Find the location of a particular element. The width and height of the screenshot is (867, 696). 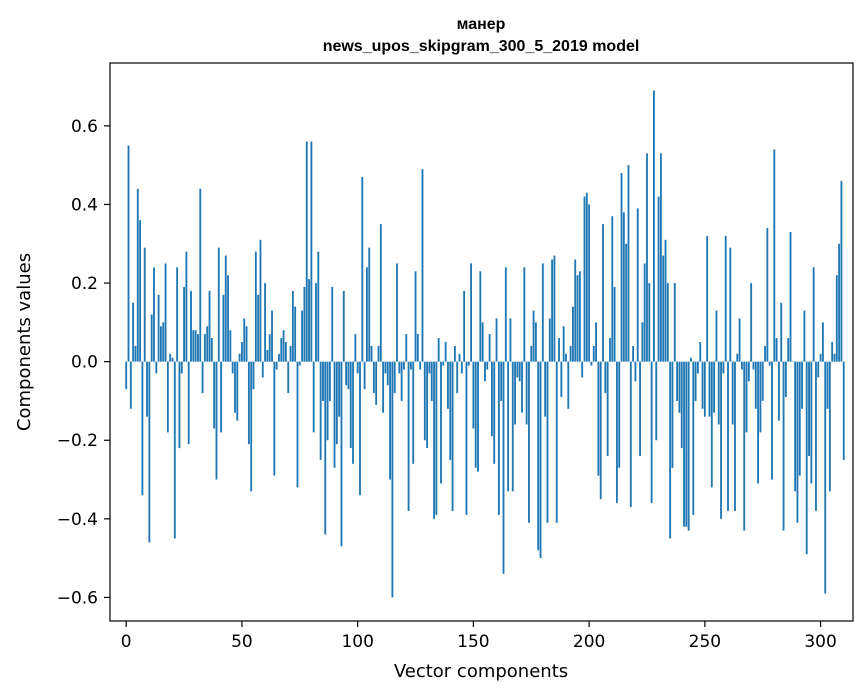

x-axis-ticks: 0 50 100 150 200 250 300 is located at coordinates (479, 636).